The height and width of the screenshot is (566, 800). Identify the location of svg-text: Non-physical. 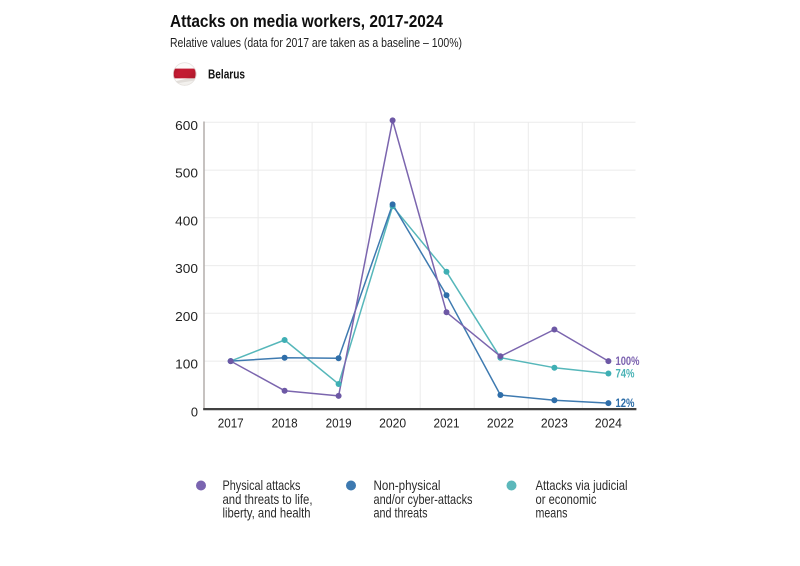
(407, 485).